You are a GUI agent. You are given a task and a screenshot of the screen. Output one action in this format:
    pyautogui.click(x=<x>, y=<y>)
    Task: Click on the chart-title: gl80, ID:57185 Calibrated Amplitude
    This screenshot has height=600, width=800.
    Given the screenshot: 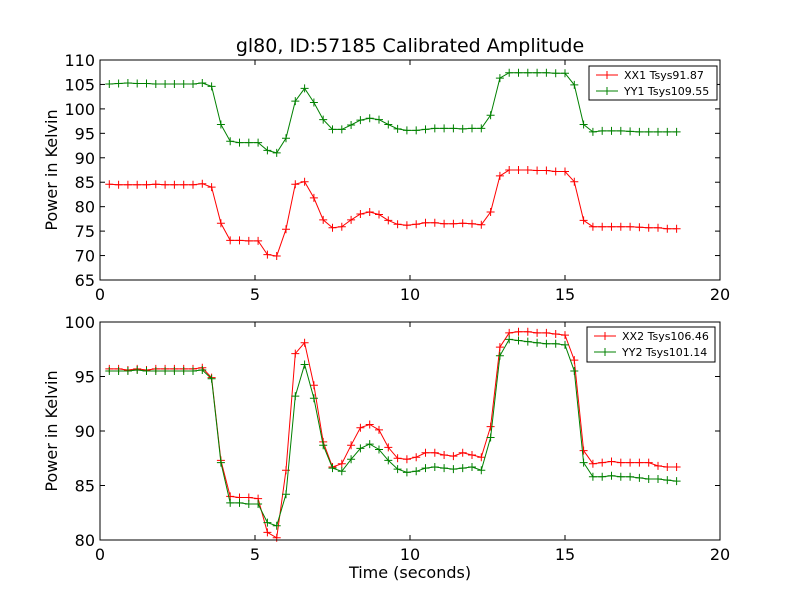 What is the action you would take?
    pyautogui.click(x=410, y=46)
    